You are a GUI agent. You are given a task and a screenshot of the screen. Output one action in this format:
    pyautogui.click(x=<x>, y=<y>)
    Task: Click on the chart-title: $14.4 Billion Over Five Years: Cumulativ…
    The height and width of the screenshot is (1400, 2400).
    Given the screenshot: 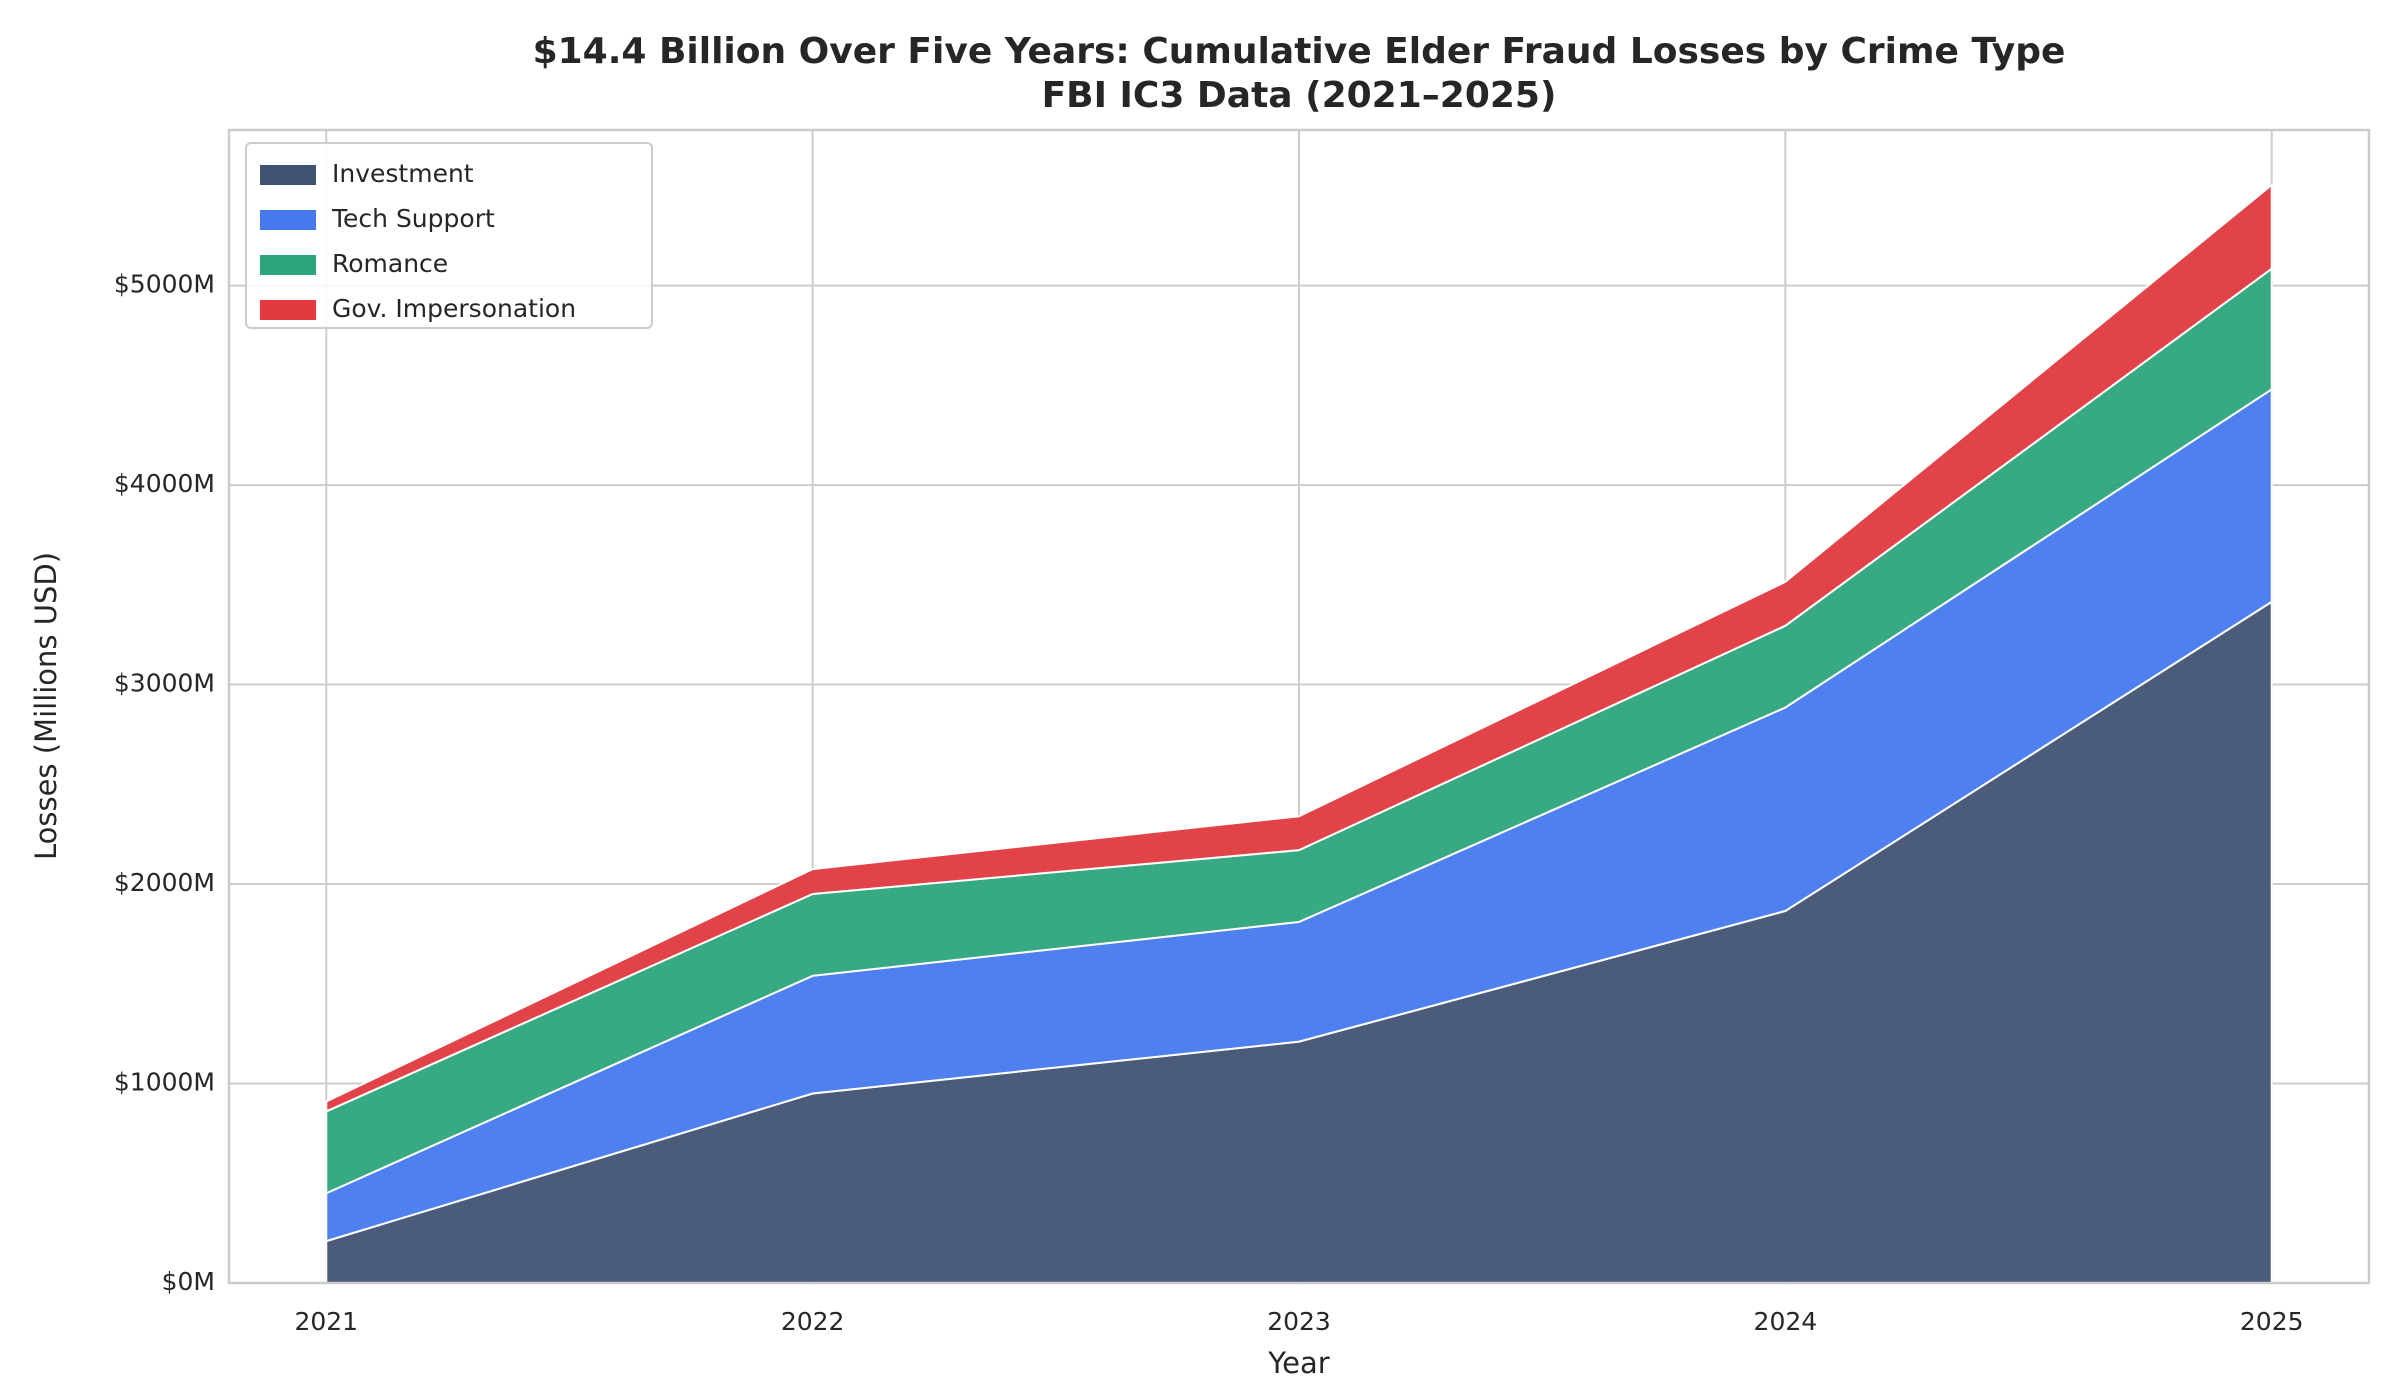 What is the action you would take?
    pyautogui.click(x=1299, y=51)
    